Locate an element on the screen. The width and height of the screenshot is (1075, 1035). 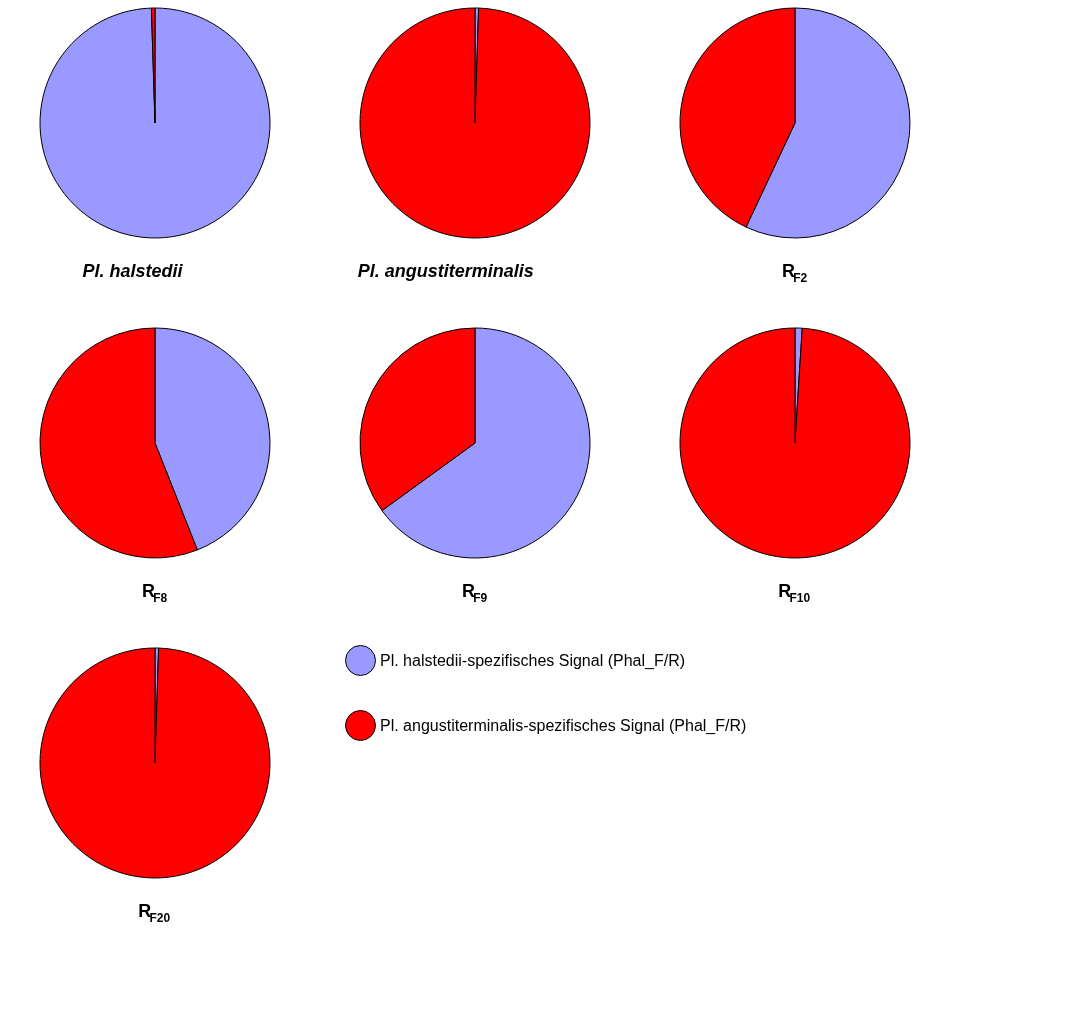
legend-label: Pl. angustiterminalis-spezifisches Signal (Phal_F/R) is located at coordinates (563, 725).